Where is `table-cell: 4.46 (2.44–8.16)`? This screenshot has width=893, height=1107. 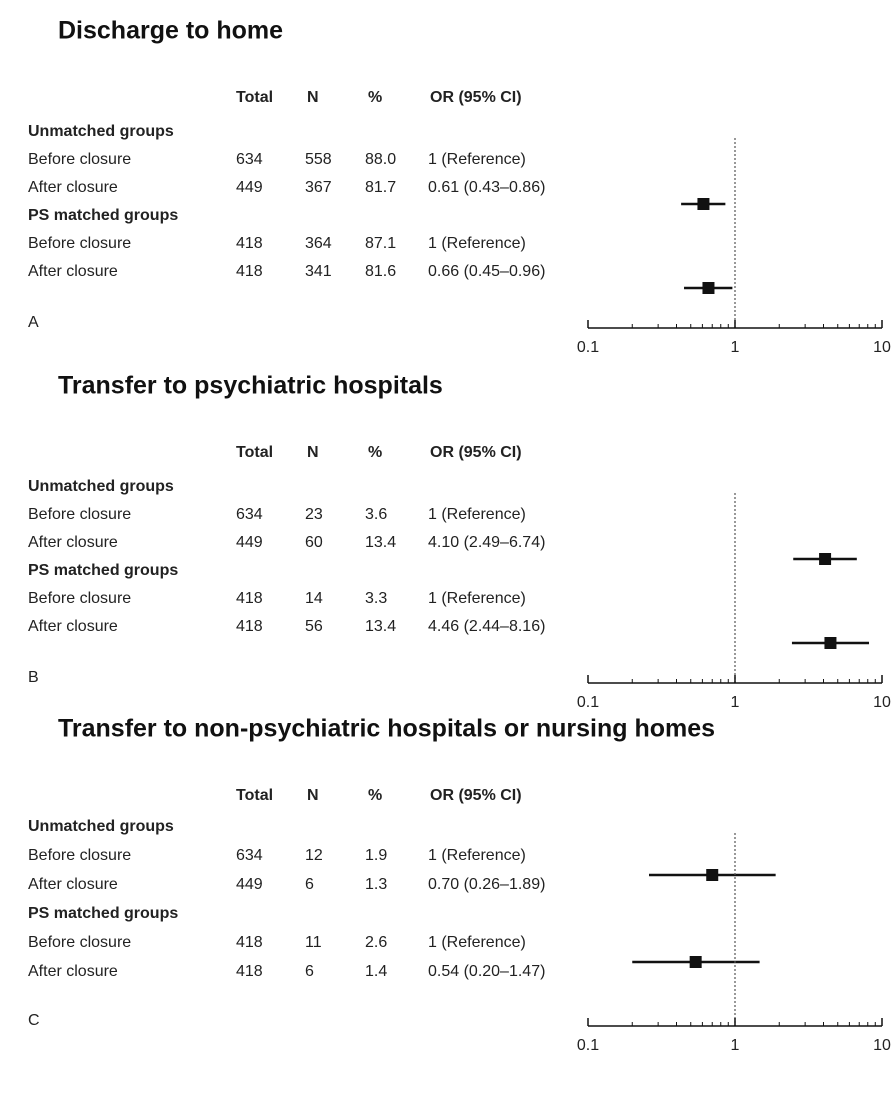
table-cell: 4.46 (2.44–8.16) is located at coordinates (486, 626).